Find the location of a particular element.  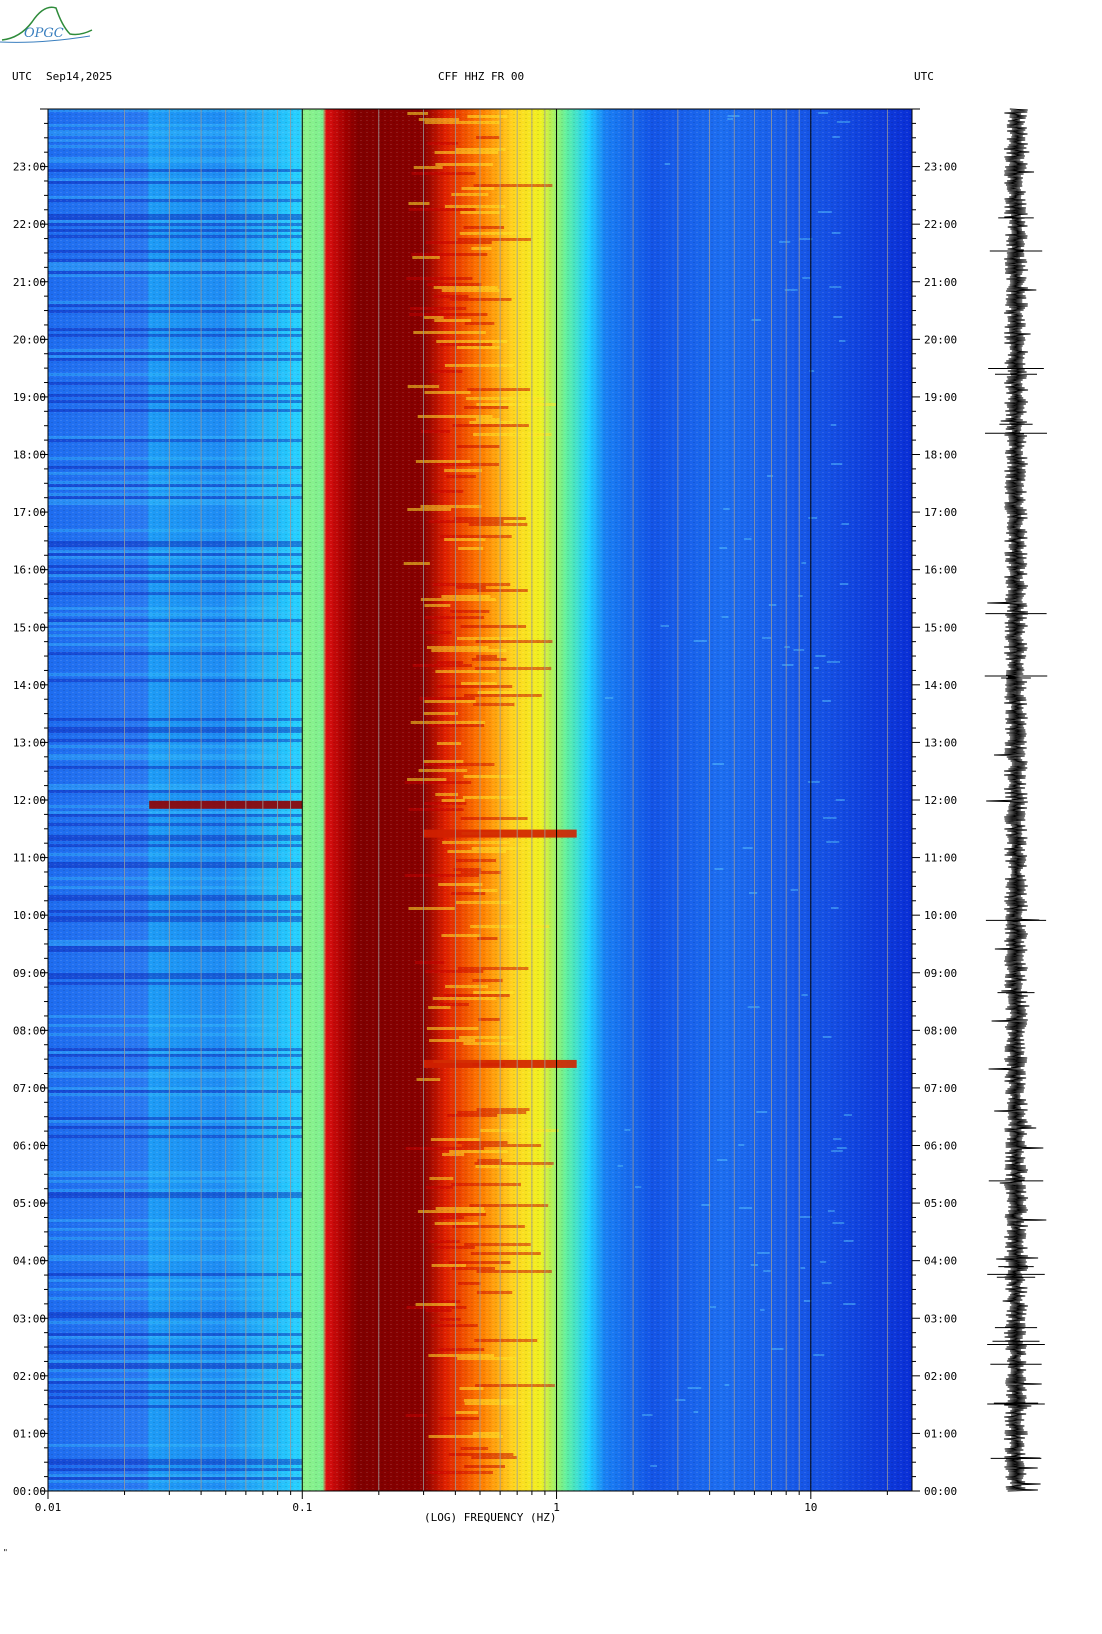

y-tick-label-left: 21:00 is located at coordinates (29, 282).